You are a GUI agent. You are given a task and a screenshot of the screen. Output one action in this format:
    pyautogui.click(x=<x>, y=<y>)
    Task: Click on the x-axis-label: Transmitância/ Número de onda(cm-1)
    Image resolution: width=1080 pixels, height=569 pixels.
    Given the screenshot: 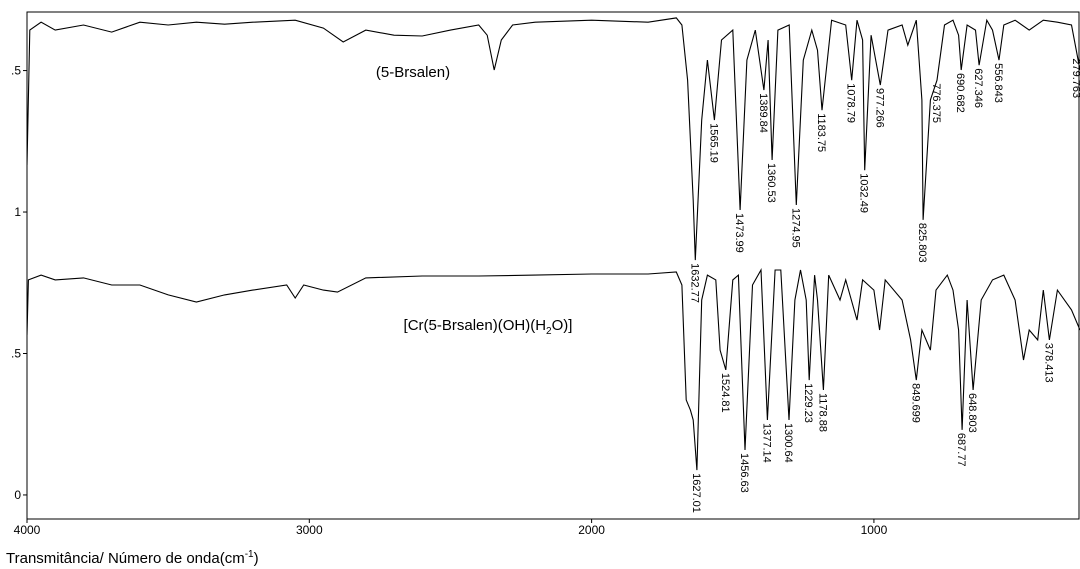 What is the action you would take?
    pyautogui.click(x=132, y=558)
    